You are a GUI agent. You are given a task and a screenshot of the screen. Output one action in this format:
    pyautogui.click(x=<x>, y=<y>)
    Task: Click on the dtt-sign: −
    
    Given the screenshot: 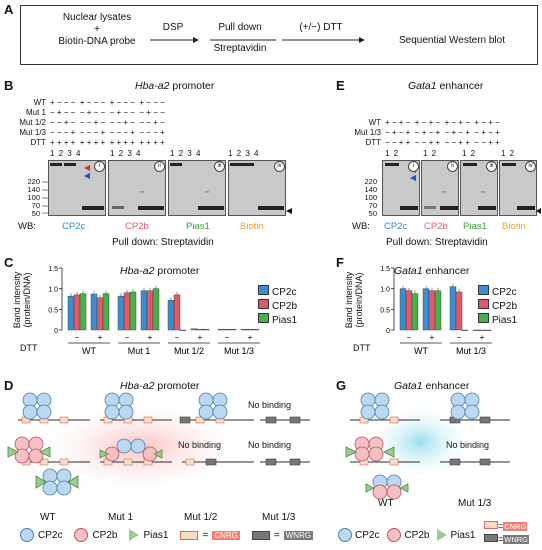 What is the action you would take?
    pyautogui.click(x=227, y=337)
    